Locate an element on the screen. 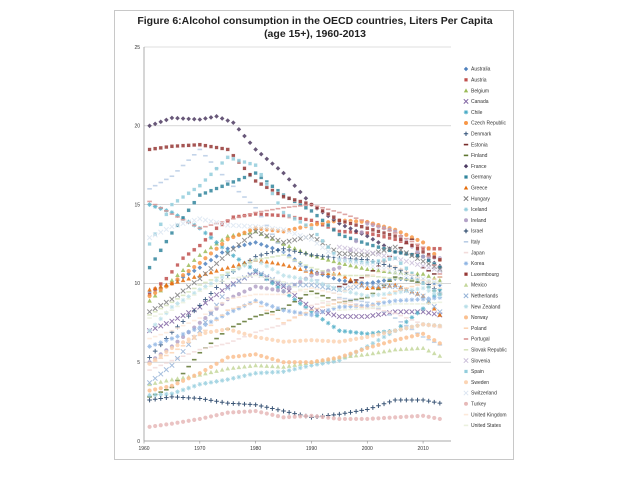 The image size is (640, 480). legend-item: Czech Republic is located at coordinates (485, 124).